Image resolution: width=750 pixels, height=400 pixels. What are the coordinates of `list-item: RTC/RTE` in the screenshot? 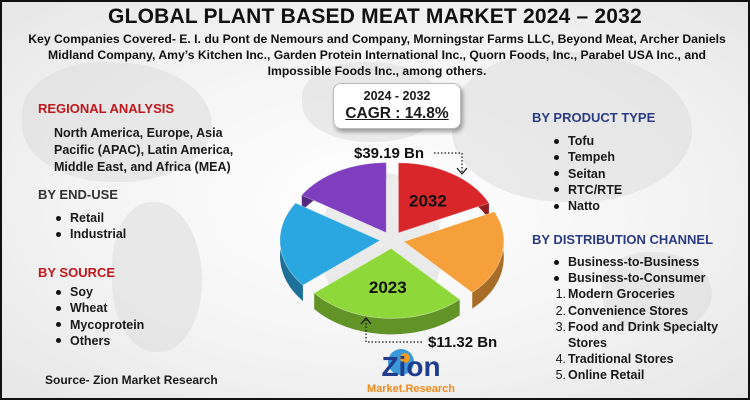 It's located at (587, 190).